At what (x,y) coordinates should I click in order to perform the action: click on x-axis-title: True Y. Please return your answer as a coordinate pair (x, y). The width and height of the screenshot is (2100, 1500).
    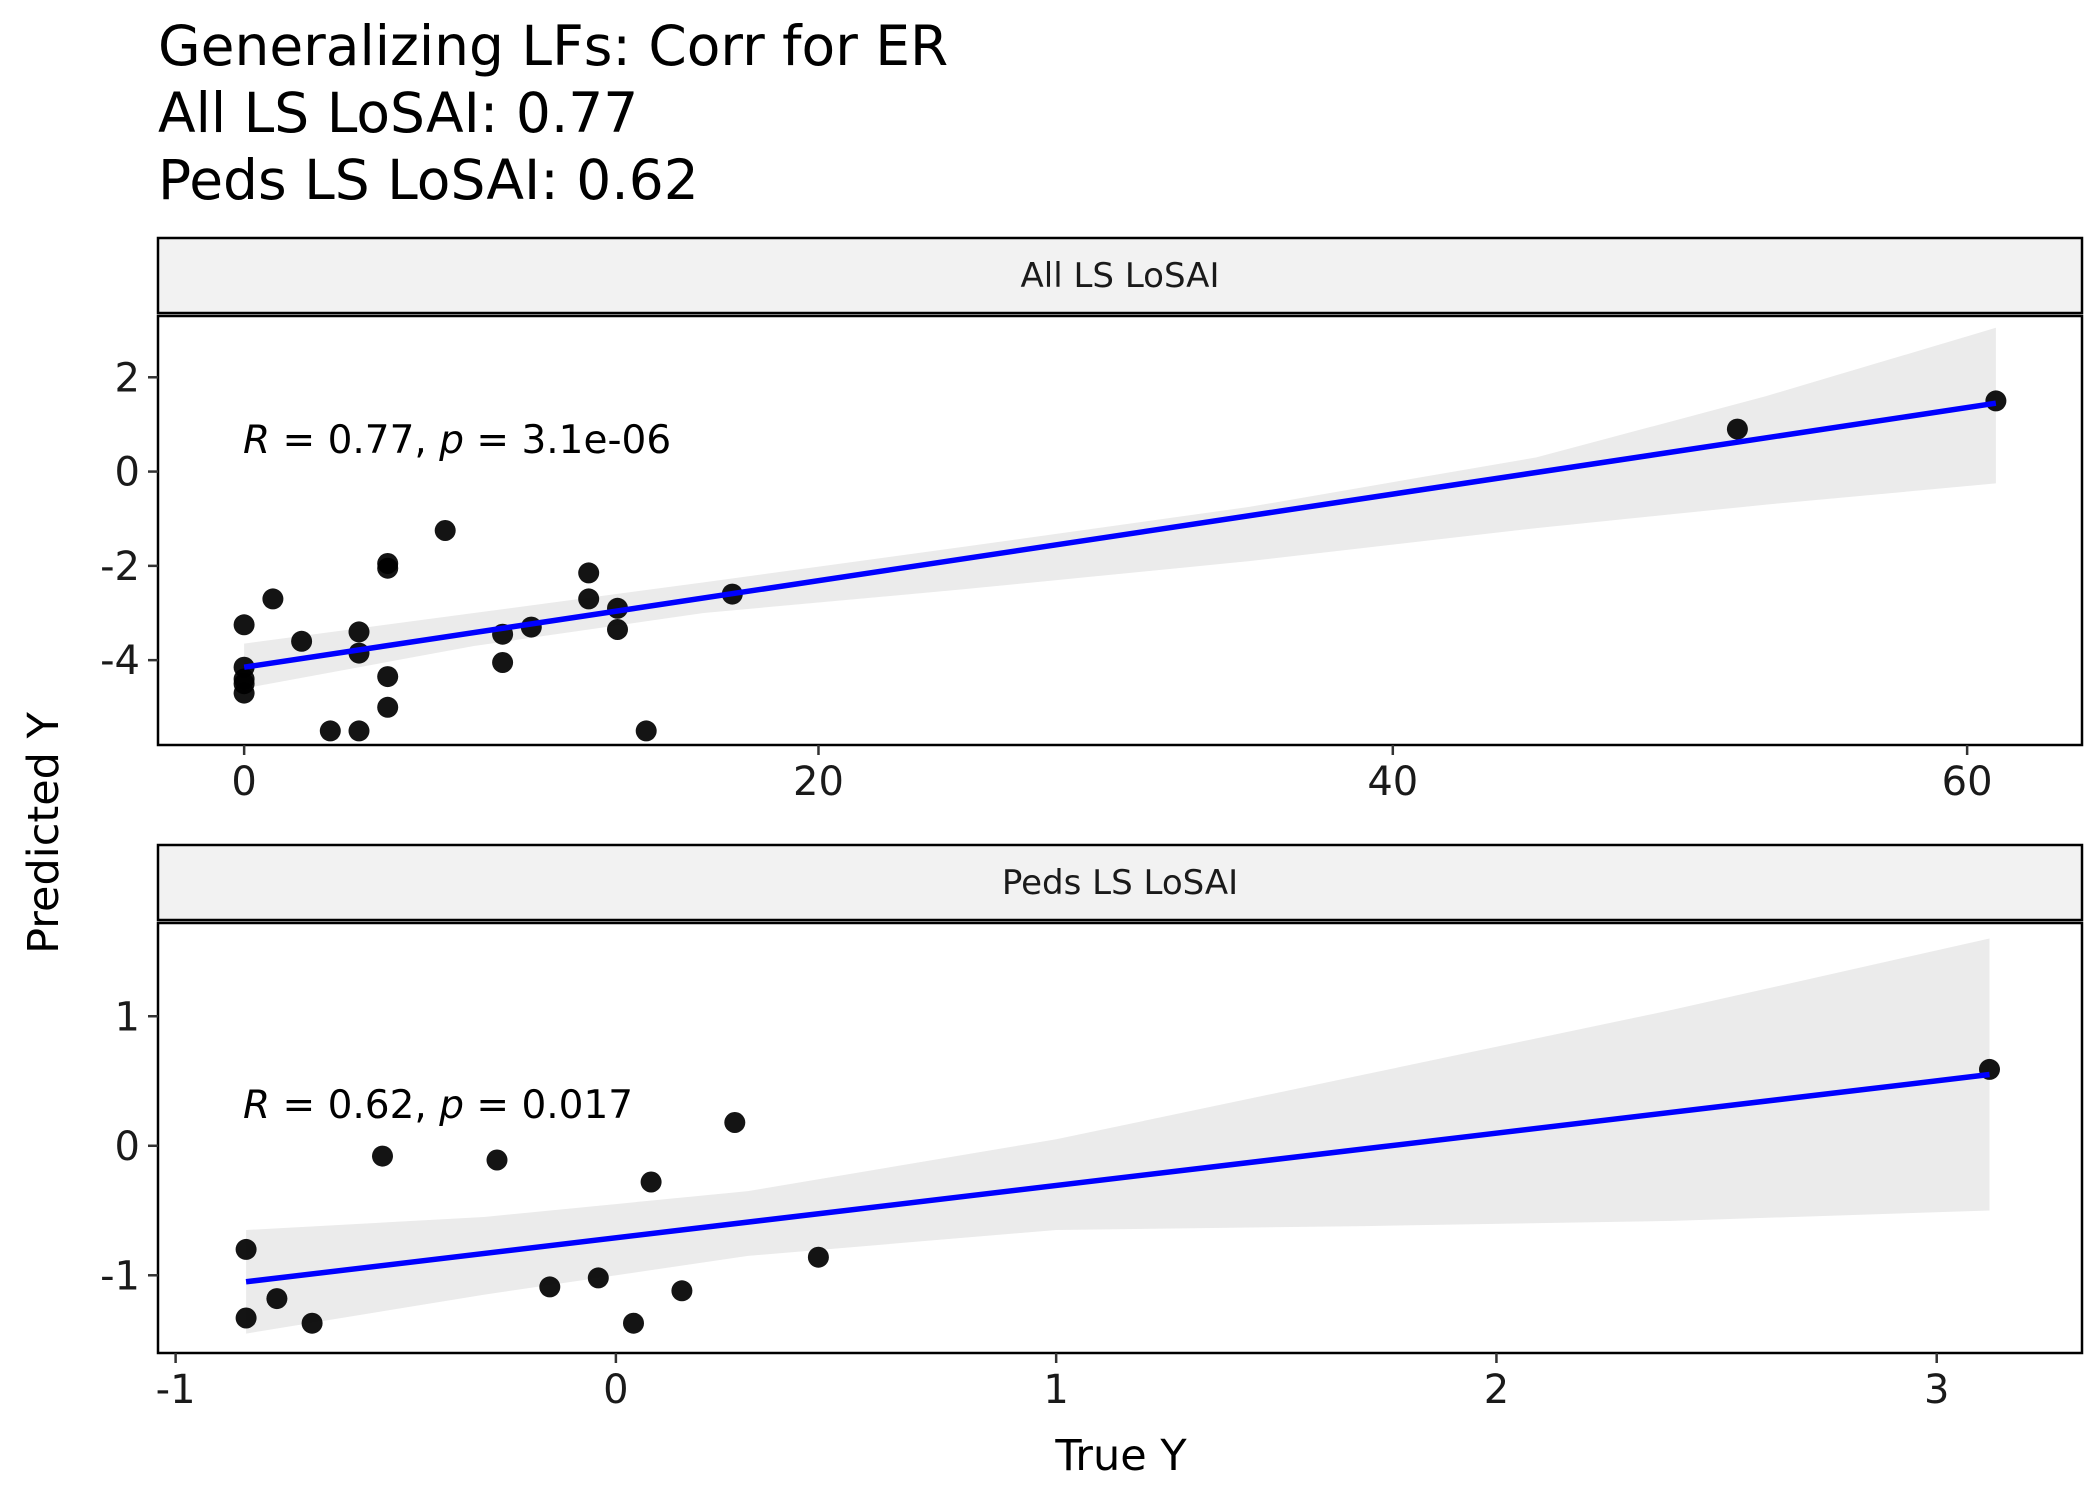
    Looking at the image, I should click on (1120, 1456).